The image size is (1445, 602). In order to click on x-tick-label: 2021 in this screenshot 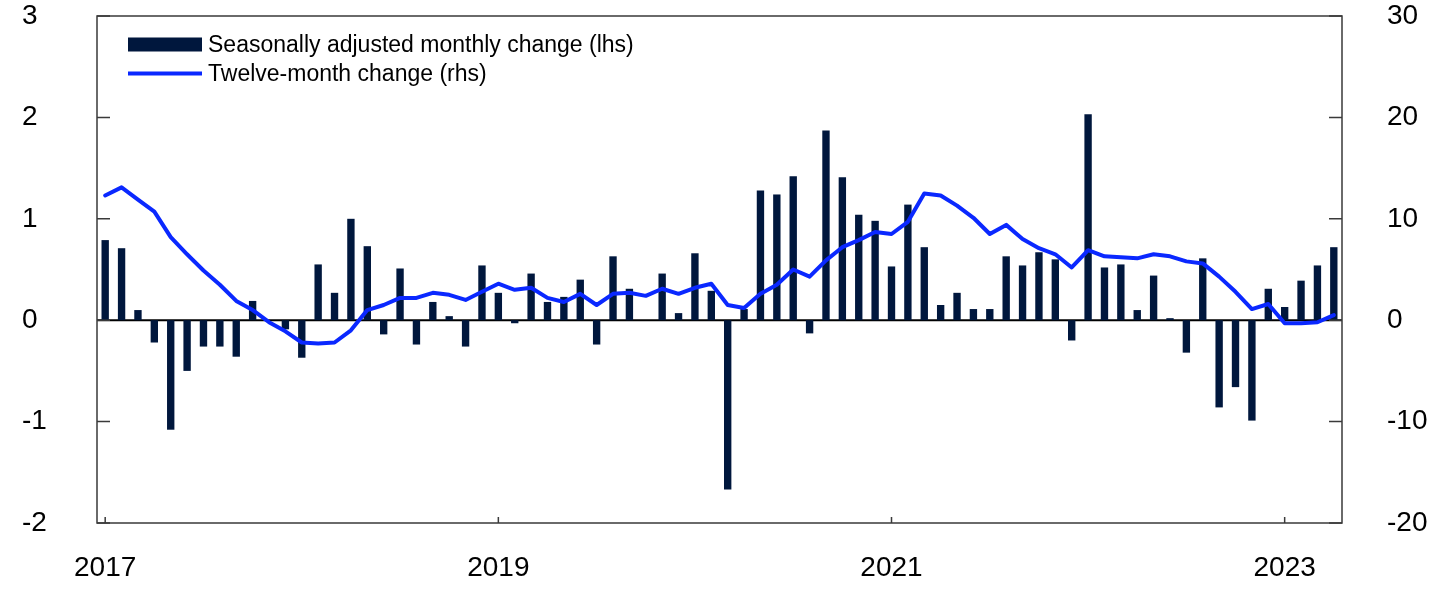, I will do `click(891, 566)`.